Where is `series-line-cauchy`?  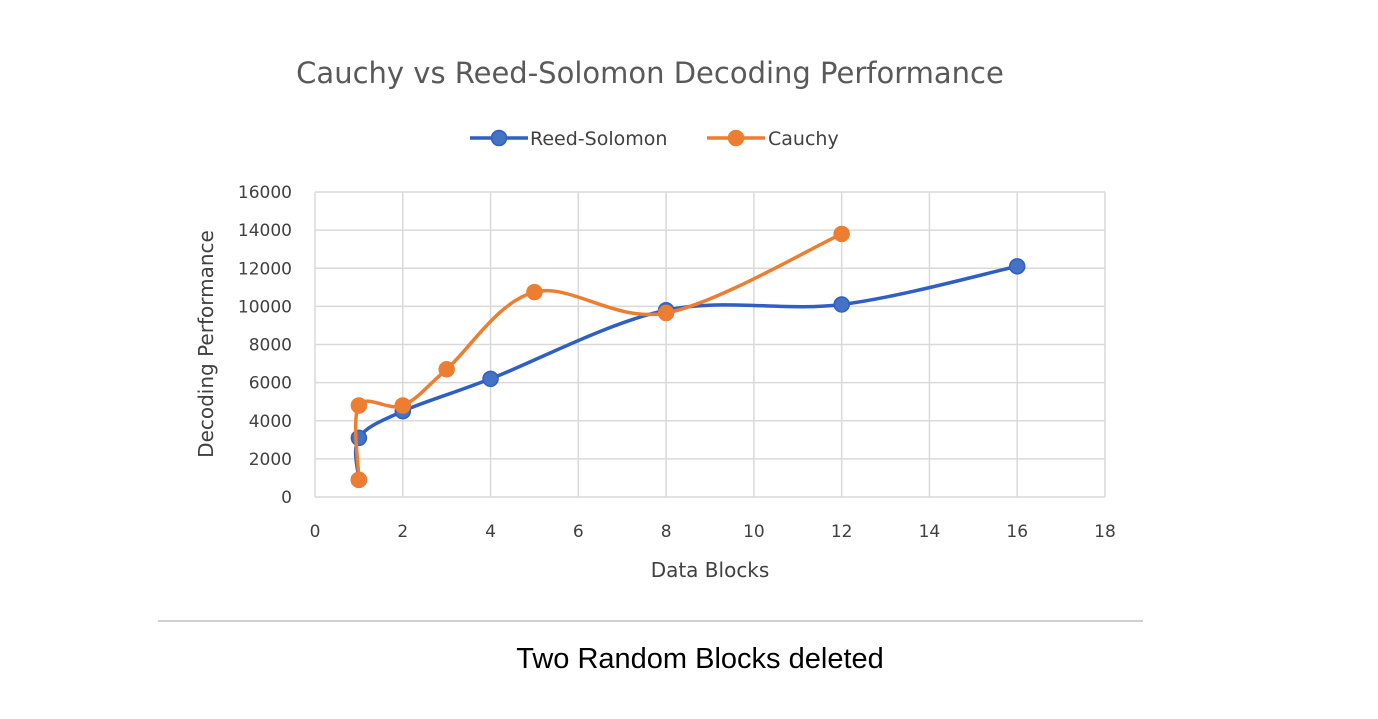
series-line-cauchy is located at coordinates (598, 357).